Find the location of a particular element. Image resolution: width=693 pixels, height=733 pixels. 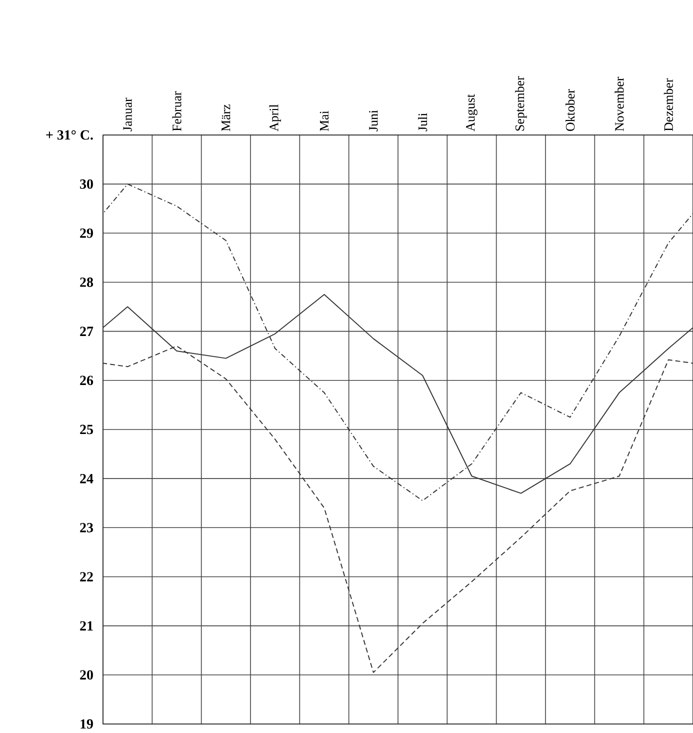

y-tick-label: 19 is located at coordinates (86, 724).